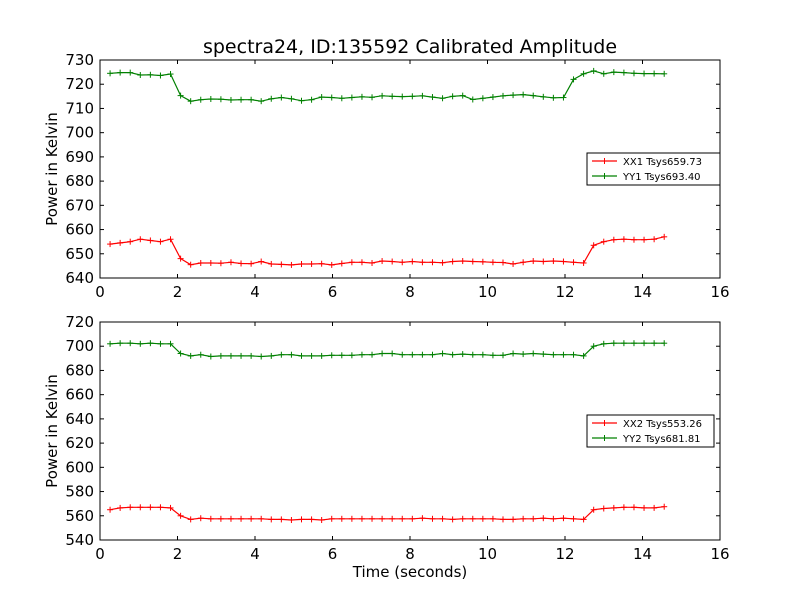  Describe the element at coordinates (410, 554) in the screenshot. I see `x-tick-label: 8` at that location.